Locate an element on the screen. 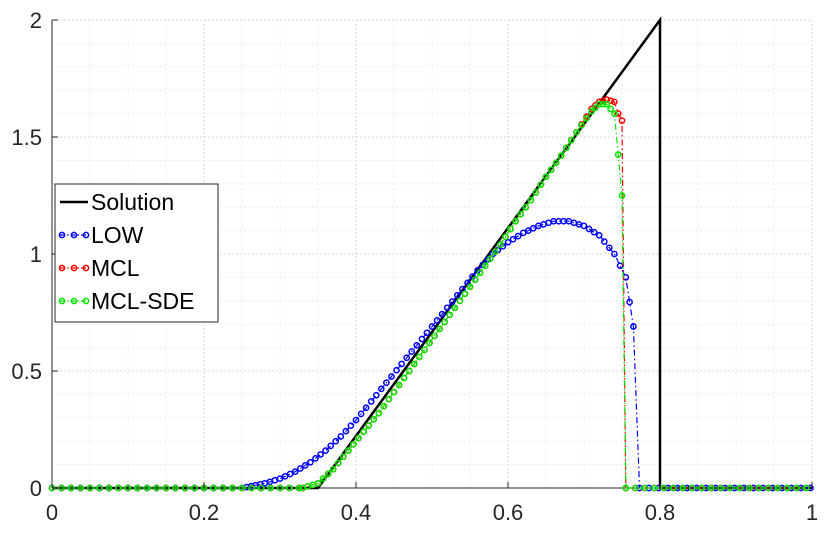  y-tick-label: 0.5 is located at coordinates (26, 371).